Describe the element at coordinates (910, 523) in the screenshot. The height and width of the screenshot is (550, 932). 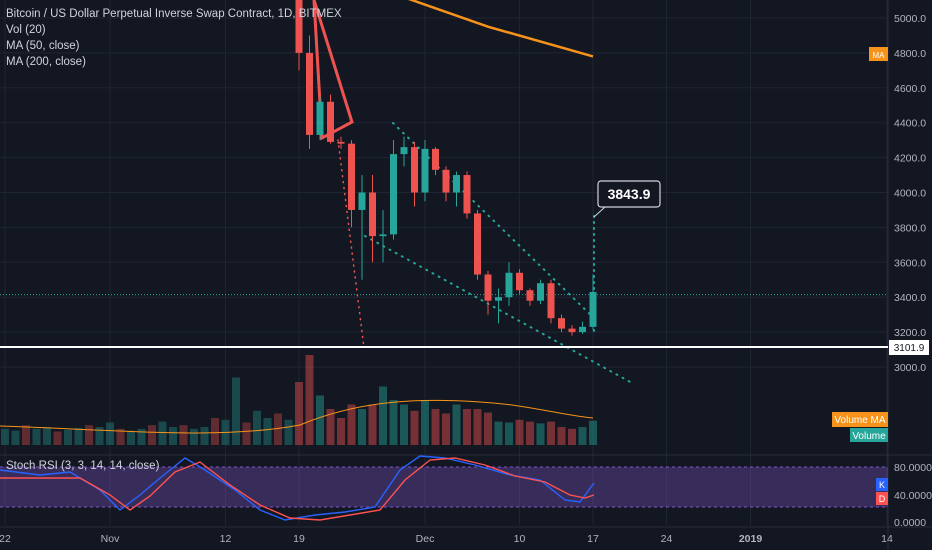
I see `stoch-tick-label: 0.0000` at that location.